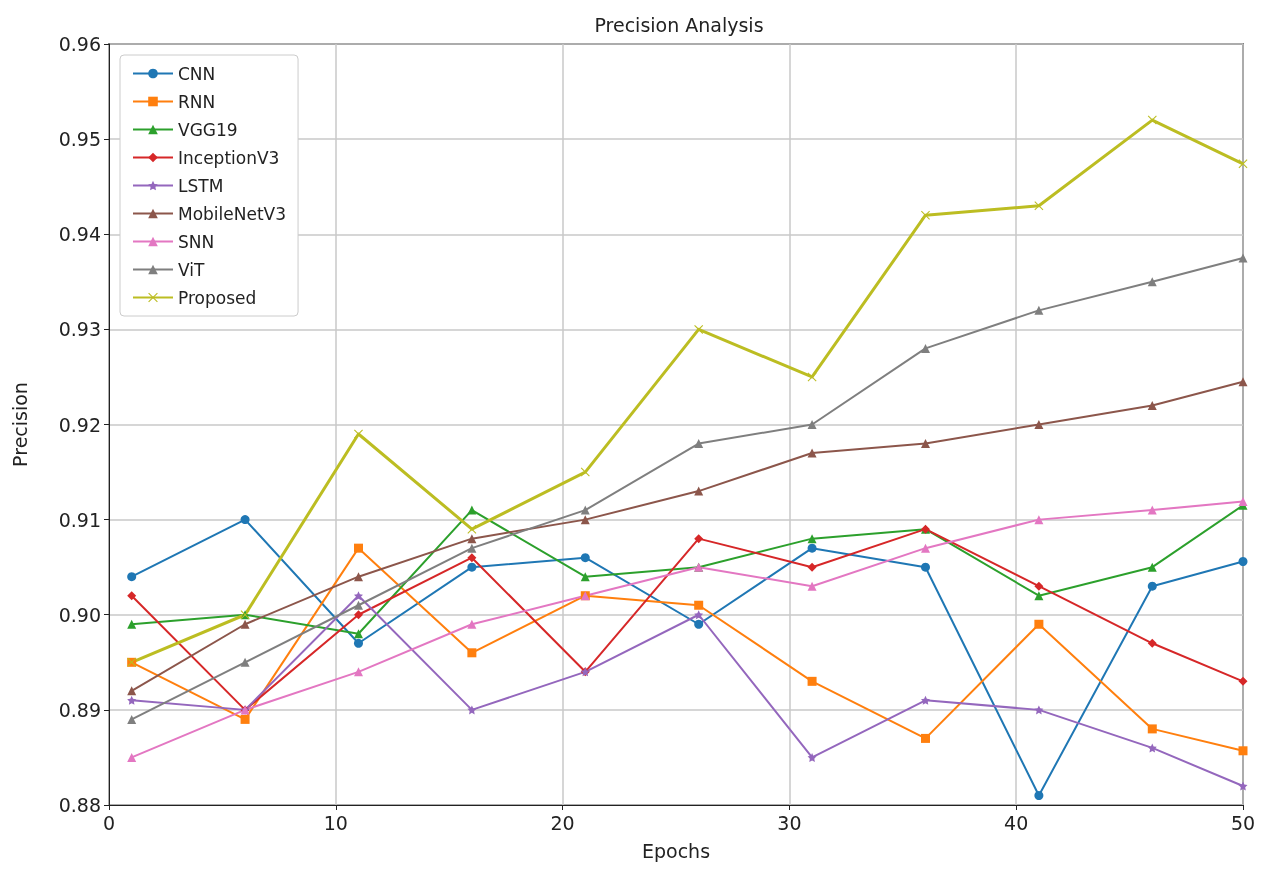 This screenshot has height=876, width=1261. What do you see at coordinates (79, 709) in the screenshot?
I see `y-tick-label: 0.89` at bounding box center [79, 709].